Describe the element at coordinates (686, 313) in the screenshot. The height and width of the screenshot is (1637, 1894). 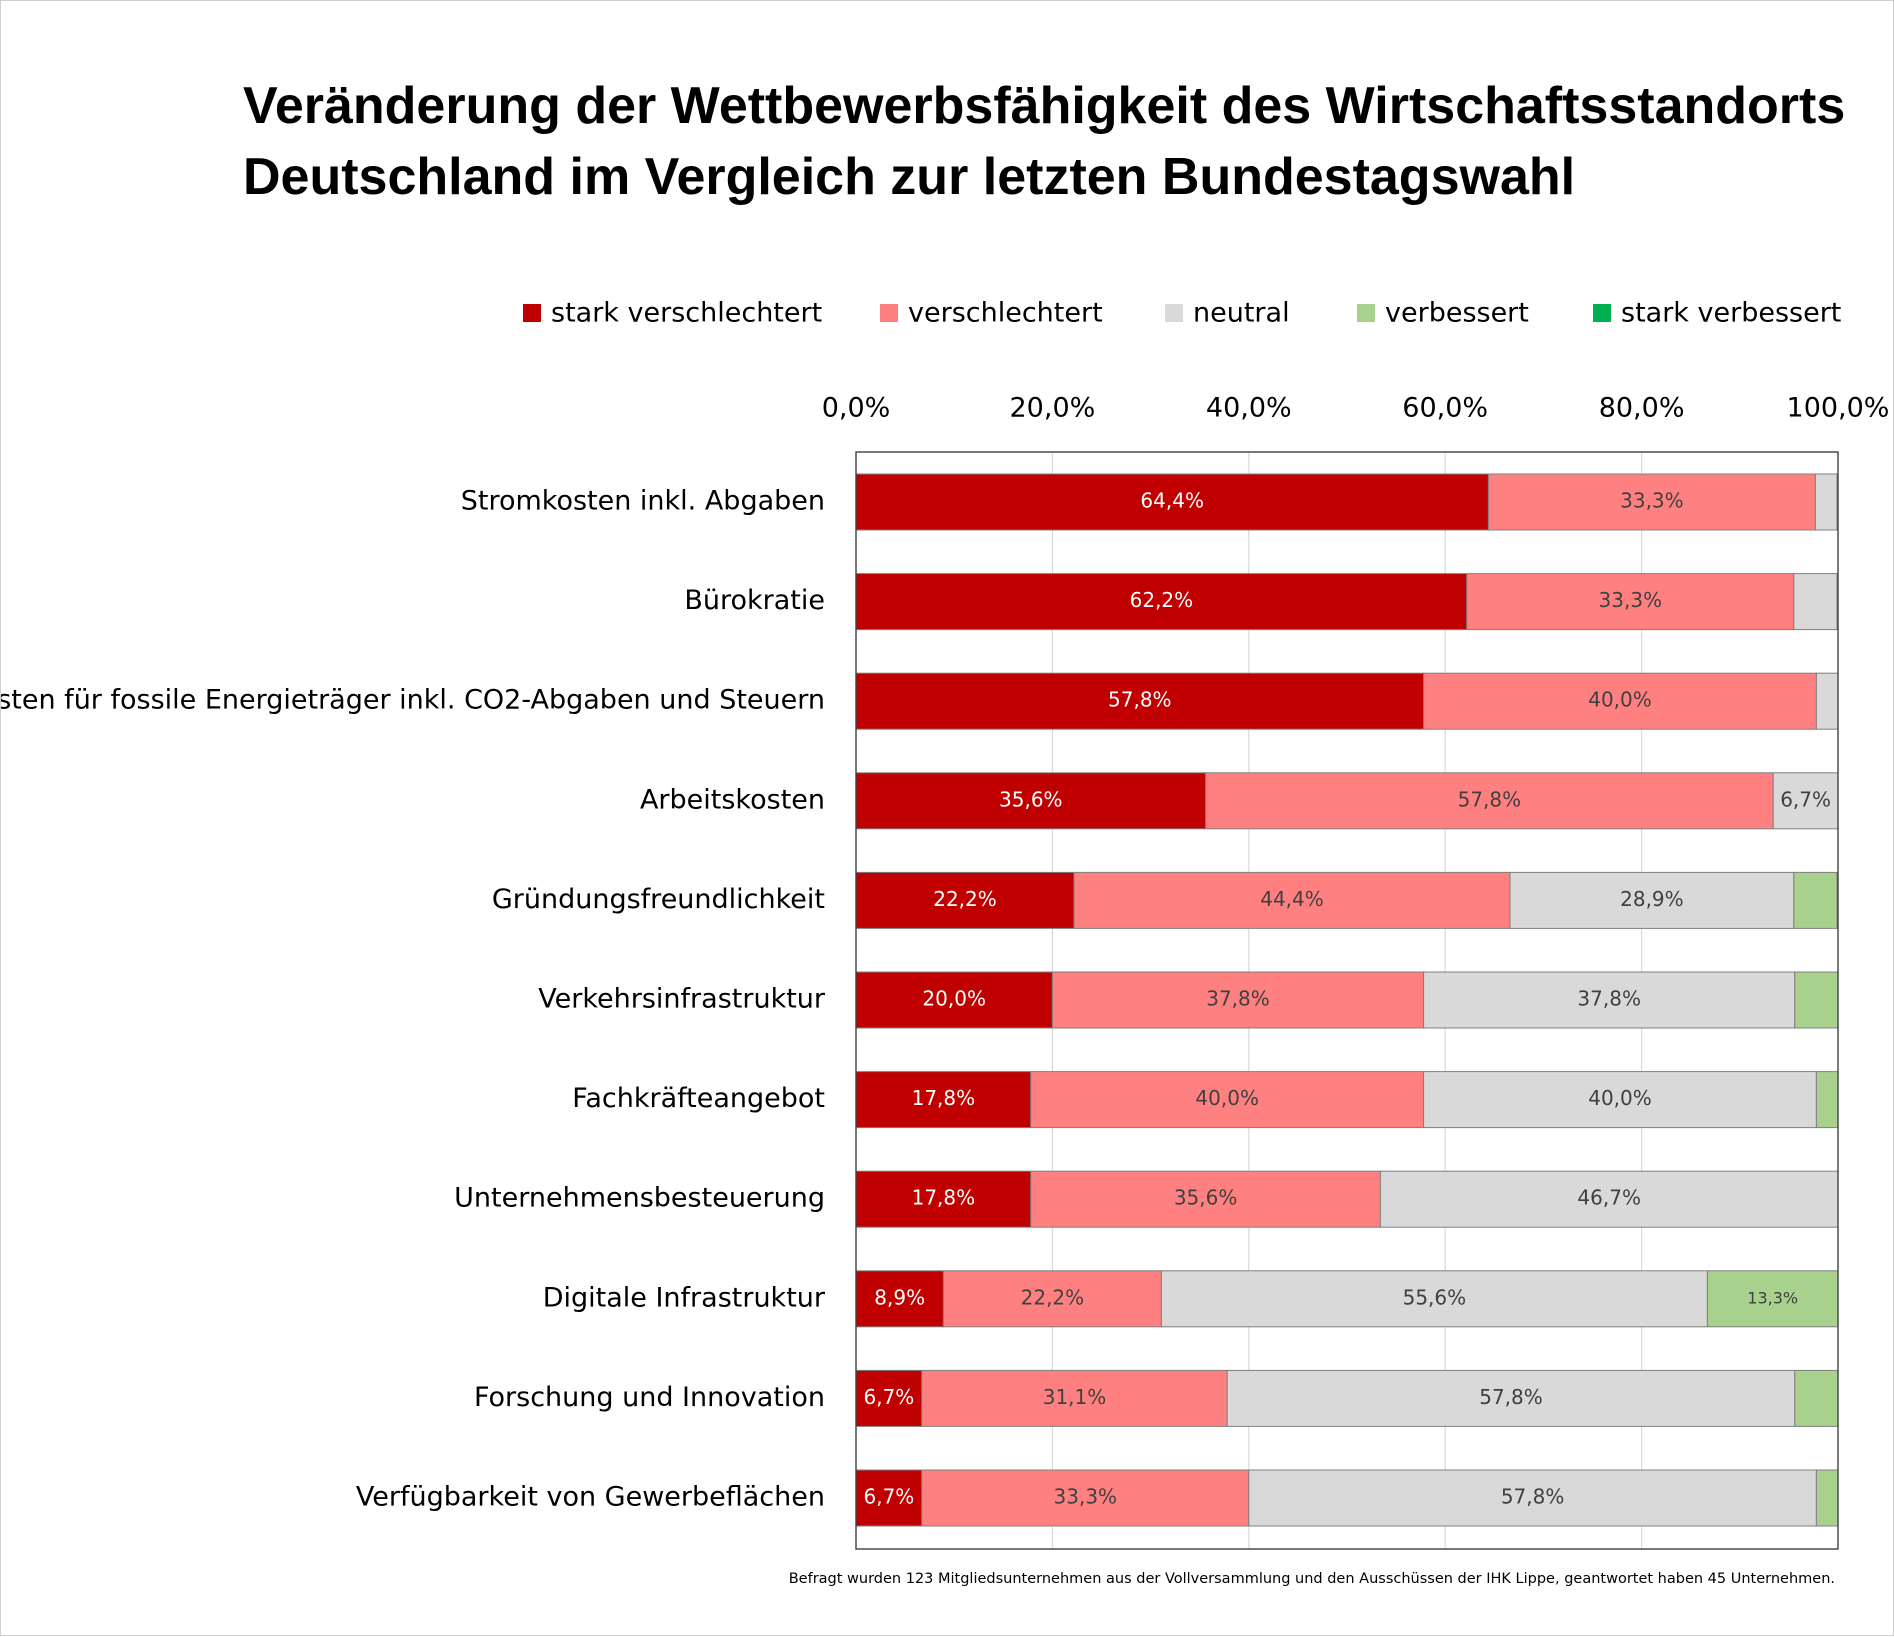
I see `legend-label: stark verschlechtert` at that location.